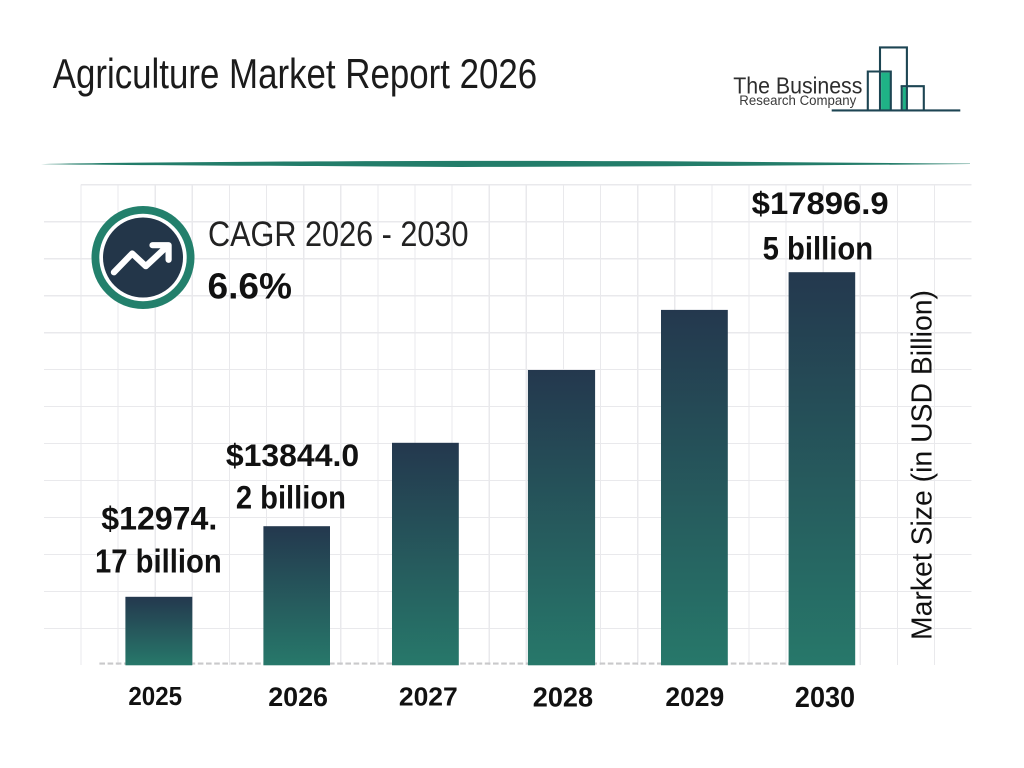 Image resolution: width=1024 pixels, height=768 pixels. What do you see at coordinates (797, 100) in the screenshot?
I see `svg-text: Research Company` at bounding box center [797, 100].